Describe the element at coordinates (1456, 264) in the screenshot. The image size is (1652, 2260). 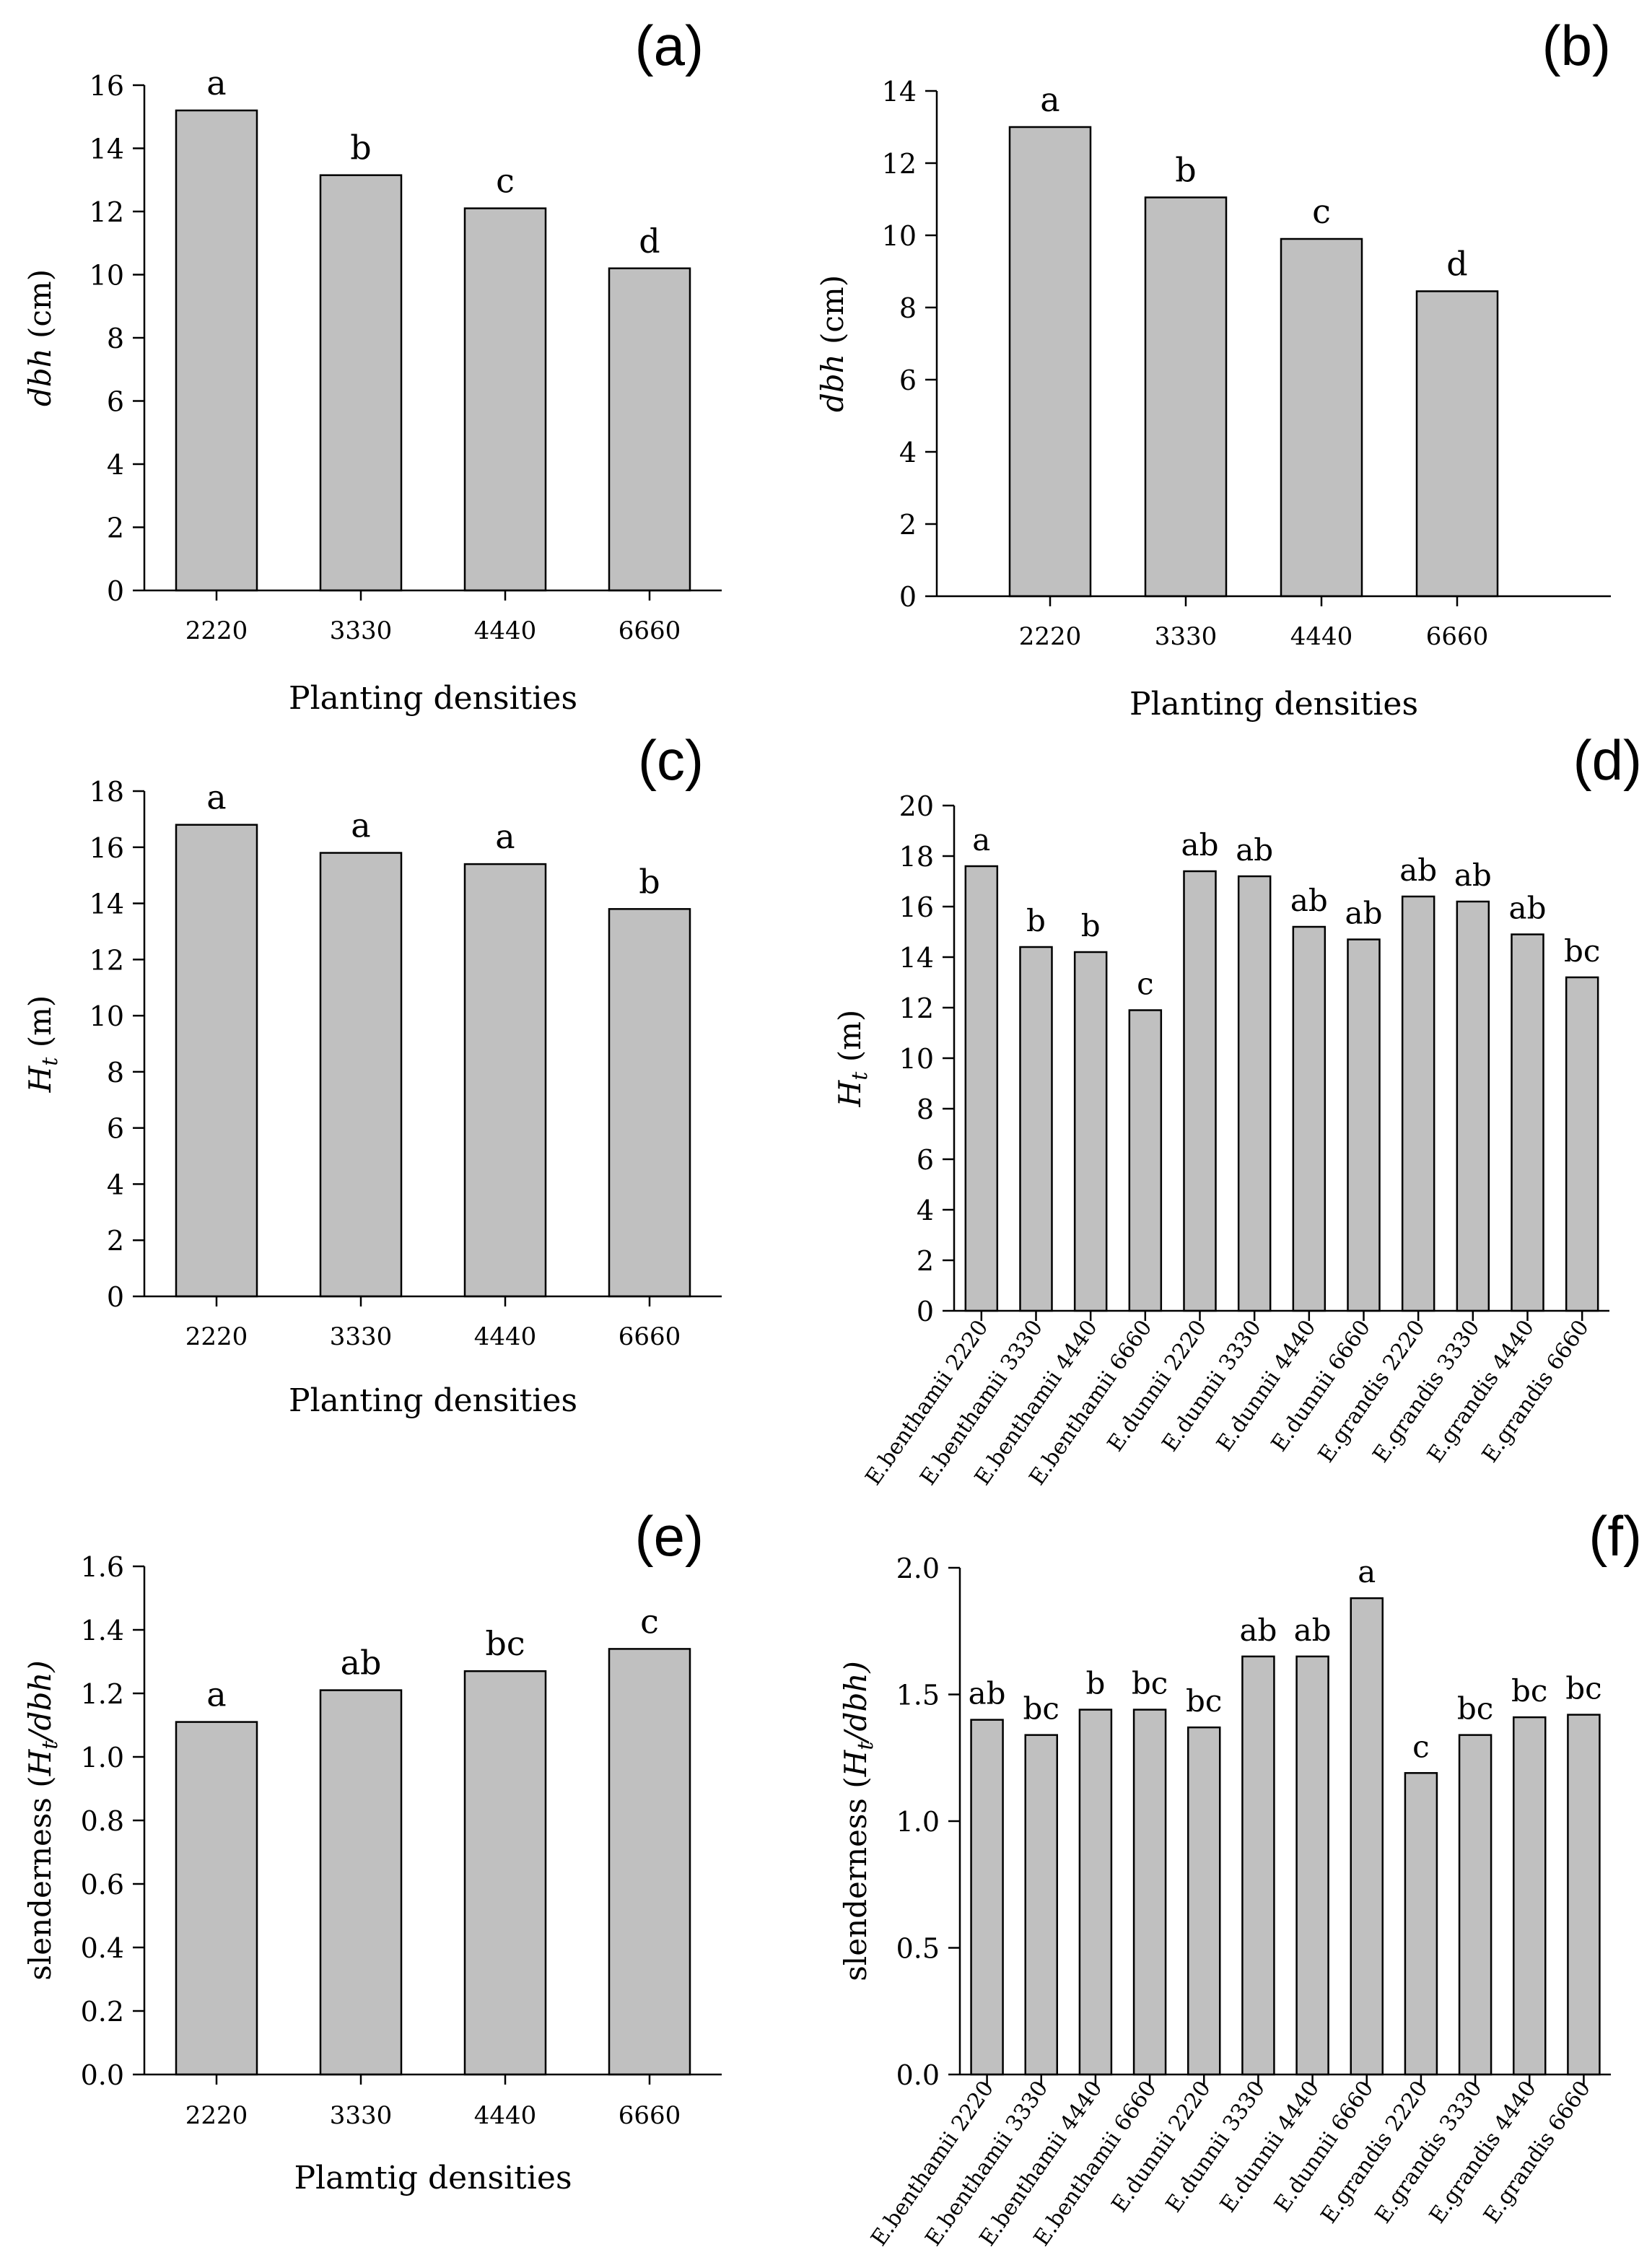
I see `significance-letter: d` at that location.